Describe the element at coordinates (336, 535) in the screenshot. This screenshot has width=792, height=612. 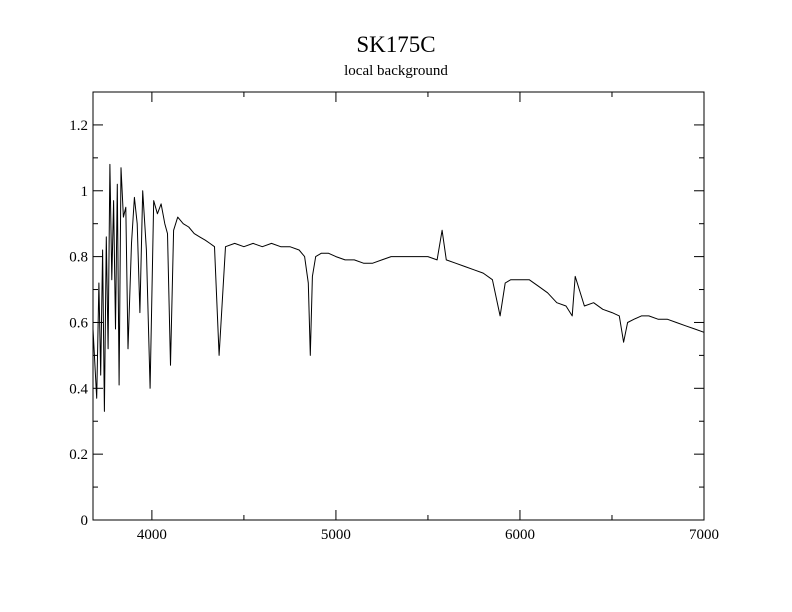
I see `x-tick-label: 5000` at that location.